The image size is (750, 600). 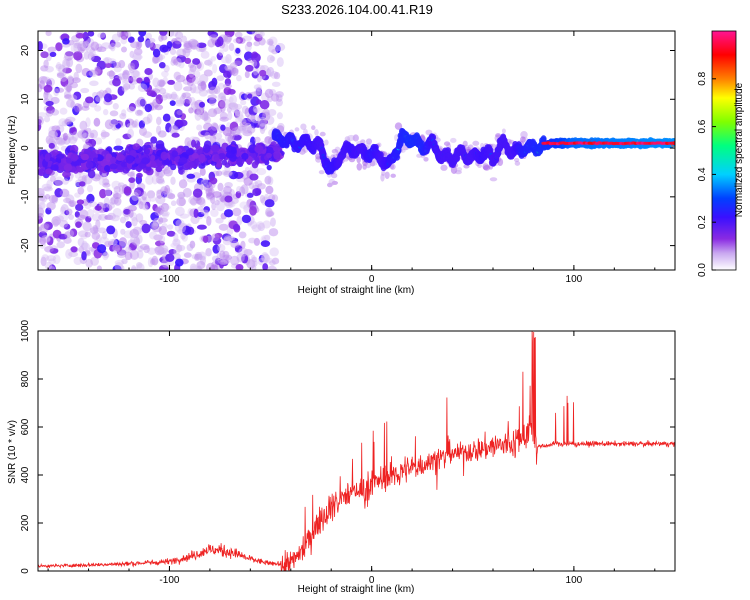 What do you see at coordinates (574, 279) in the screenshot?
I see `spectrogram-xtick-label-2: 100` at bounding box center [574, 279].